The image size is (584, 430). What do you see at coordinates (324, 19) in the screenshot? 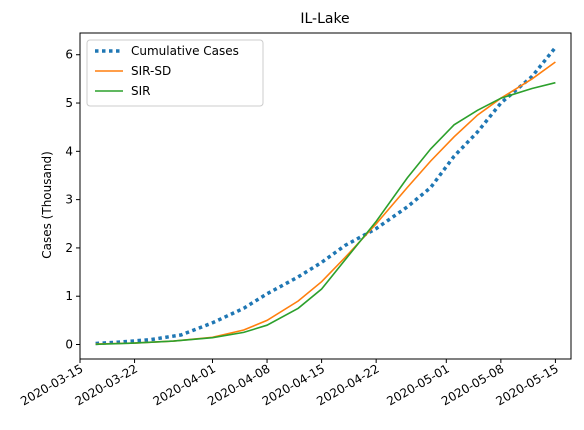
I see `chart-title: IL-Lake` at bounding box center [324, 19].